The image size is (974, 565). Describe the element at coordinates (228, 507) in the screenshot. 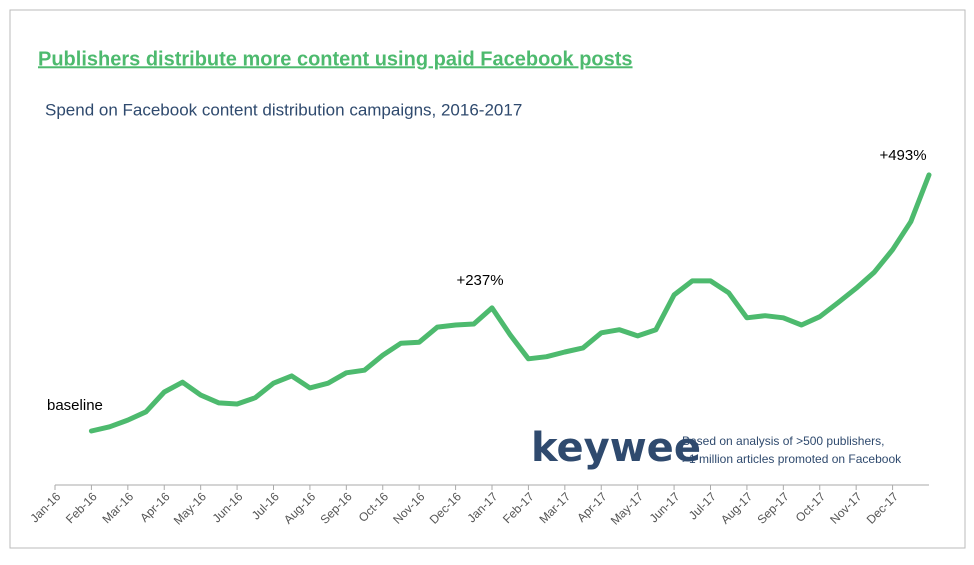

I see `x-tick-label: Jun-16` at that location.